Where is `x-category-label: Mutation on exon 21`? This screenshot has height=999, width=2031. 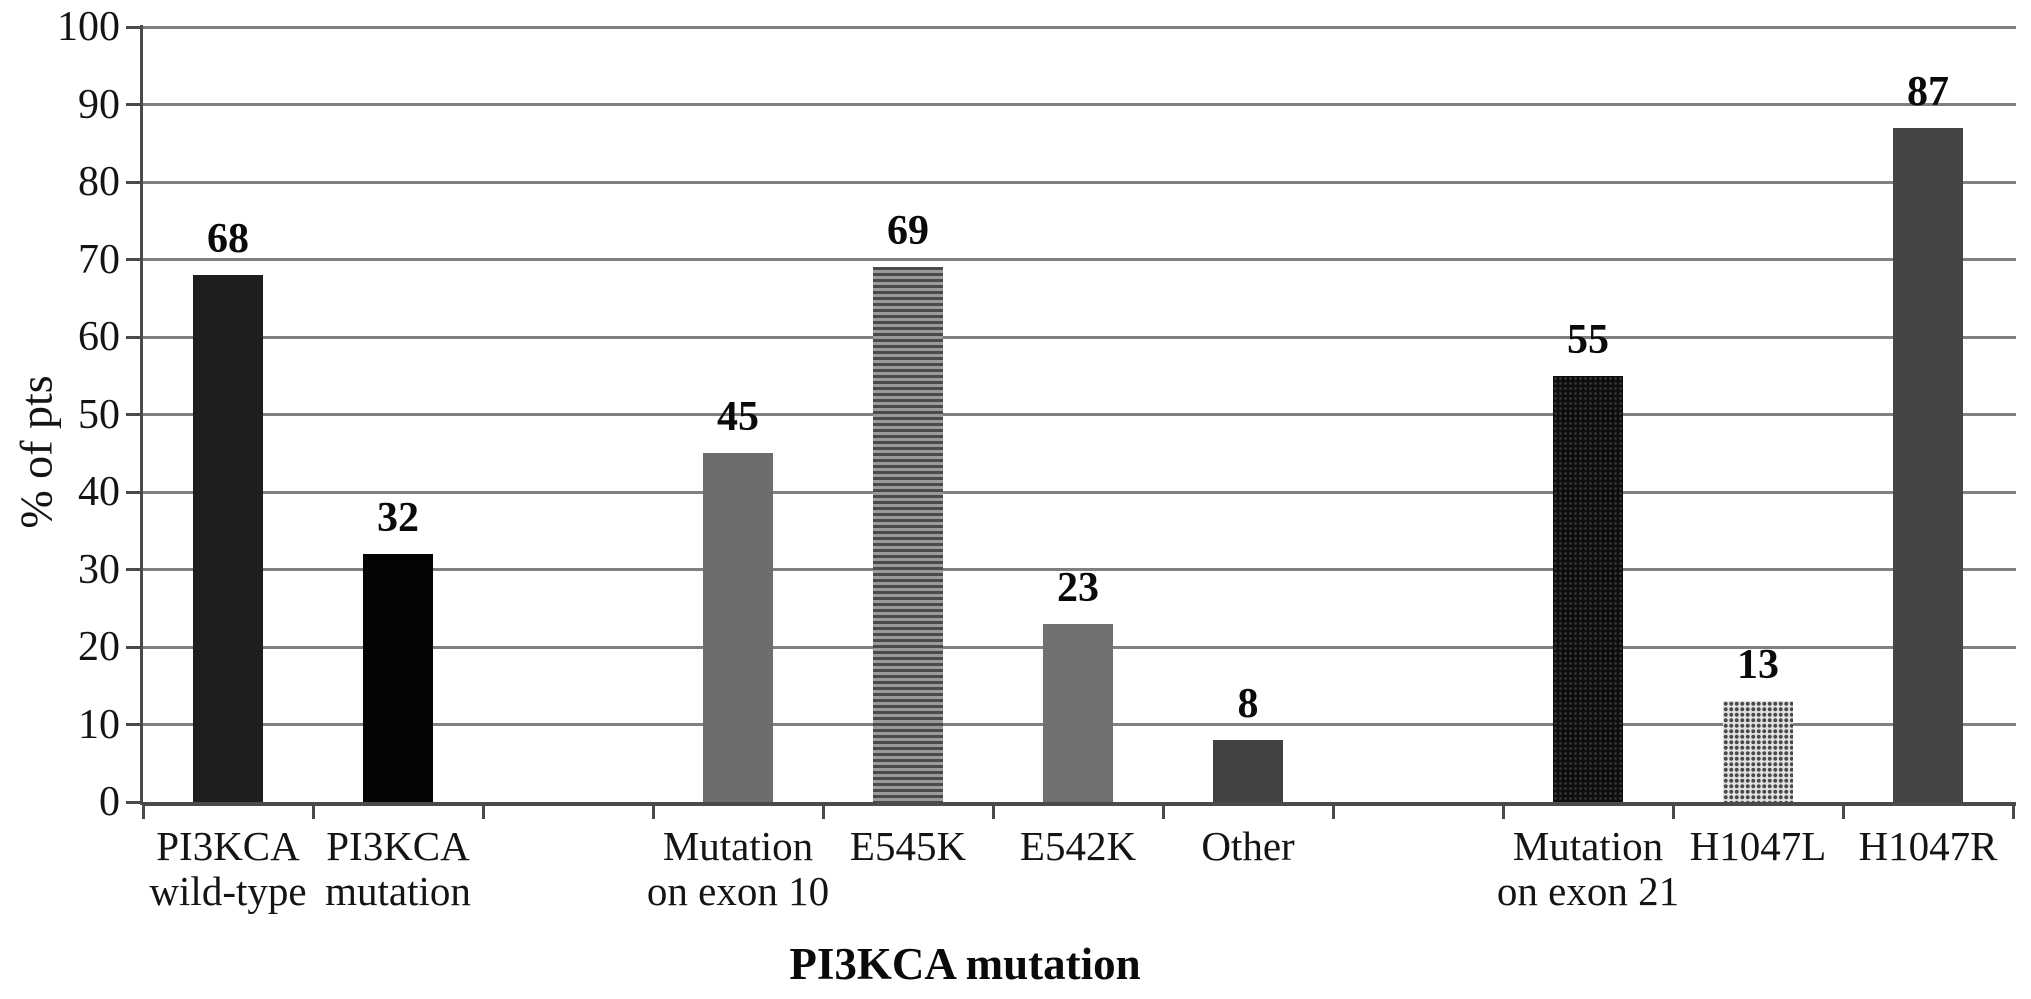 x-category-label: Mutation on exon 21 is located at coordinates (1588, 868).